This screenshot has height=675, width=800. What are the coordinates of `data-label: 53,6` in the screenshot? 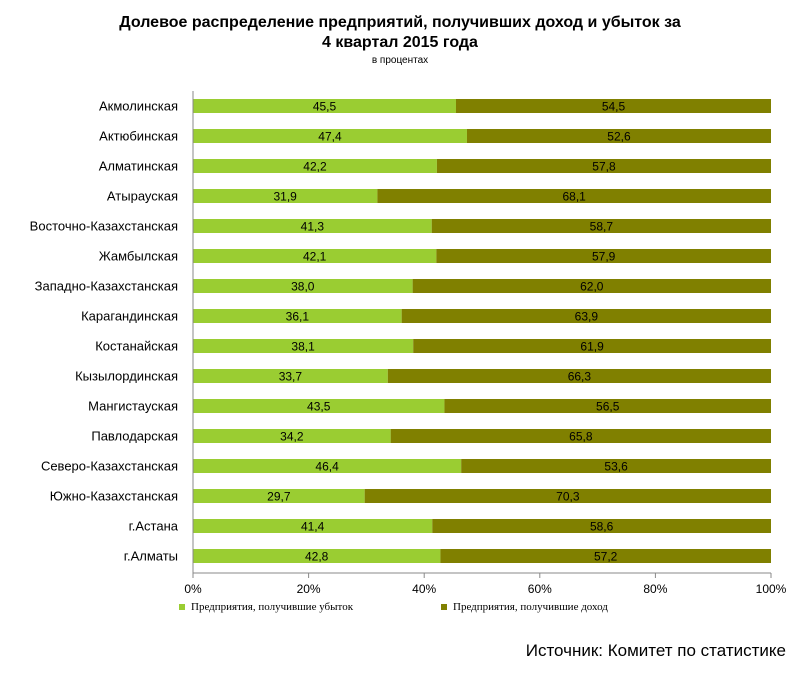 It's located at (616, 467).